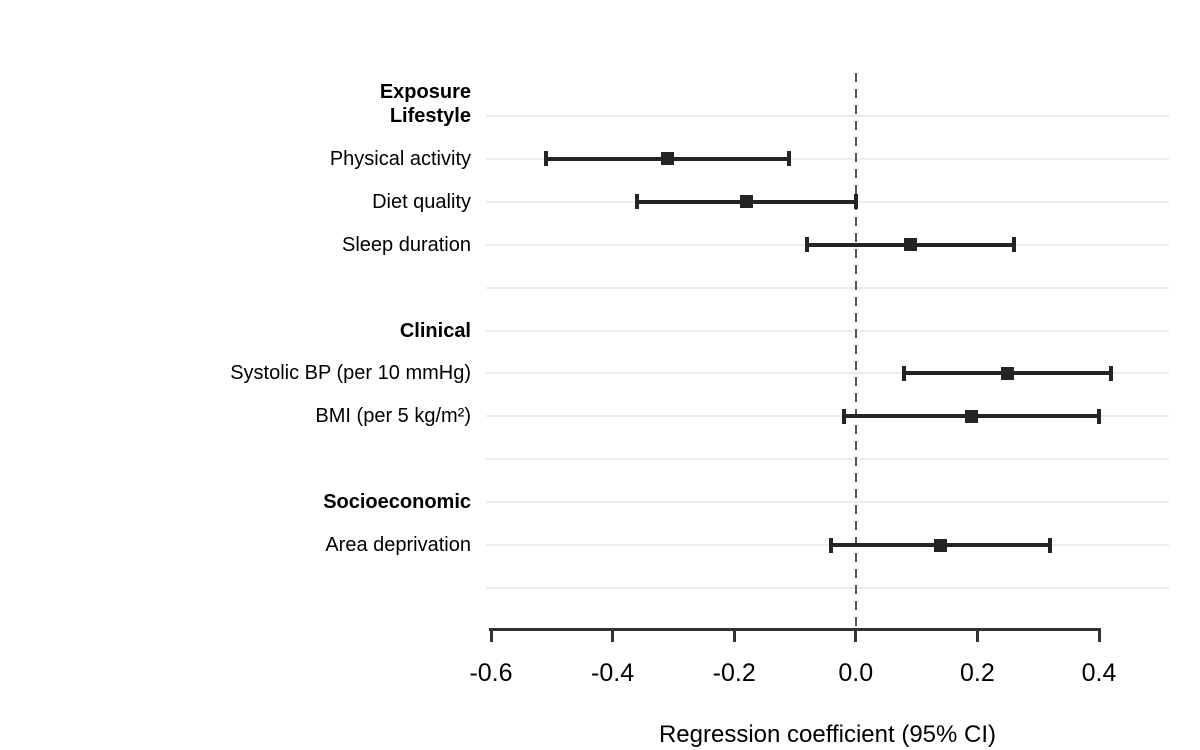 Image resolution: width=1200 pixels, height=750 pixels. I want to click on zero-reference-line, so click(855, 359).